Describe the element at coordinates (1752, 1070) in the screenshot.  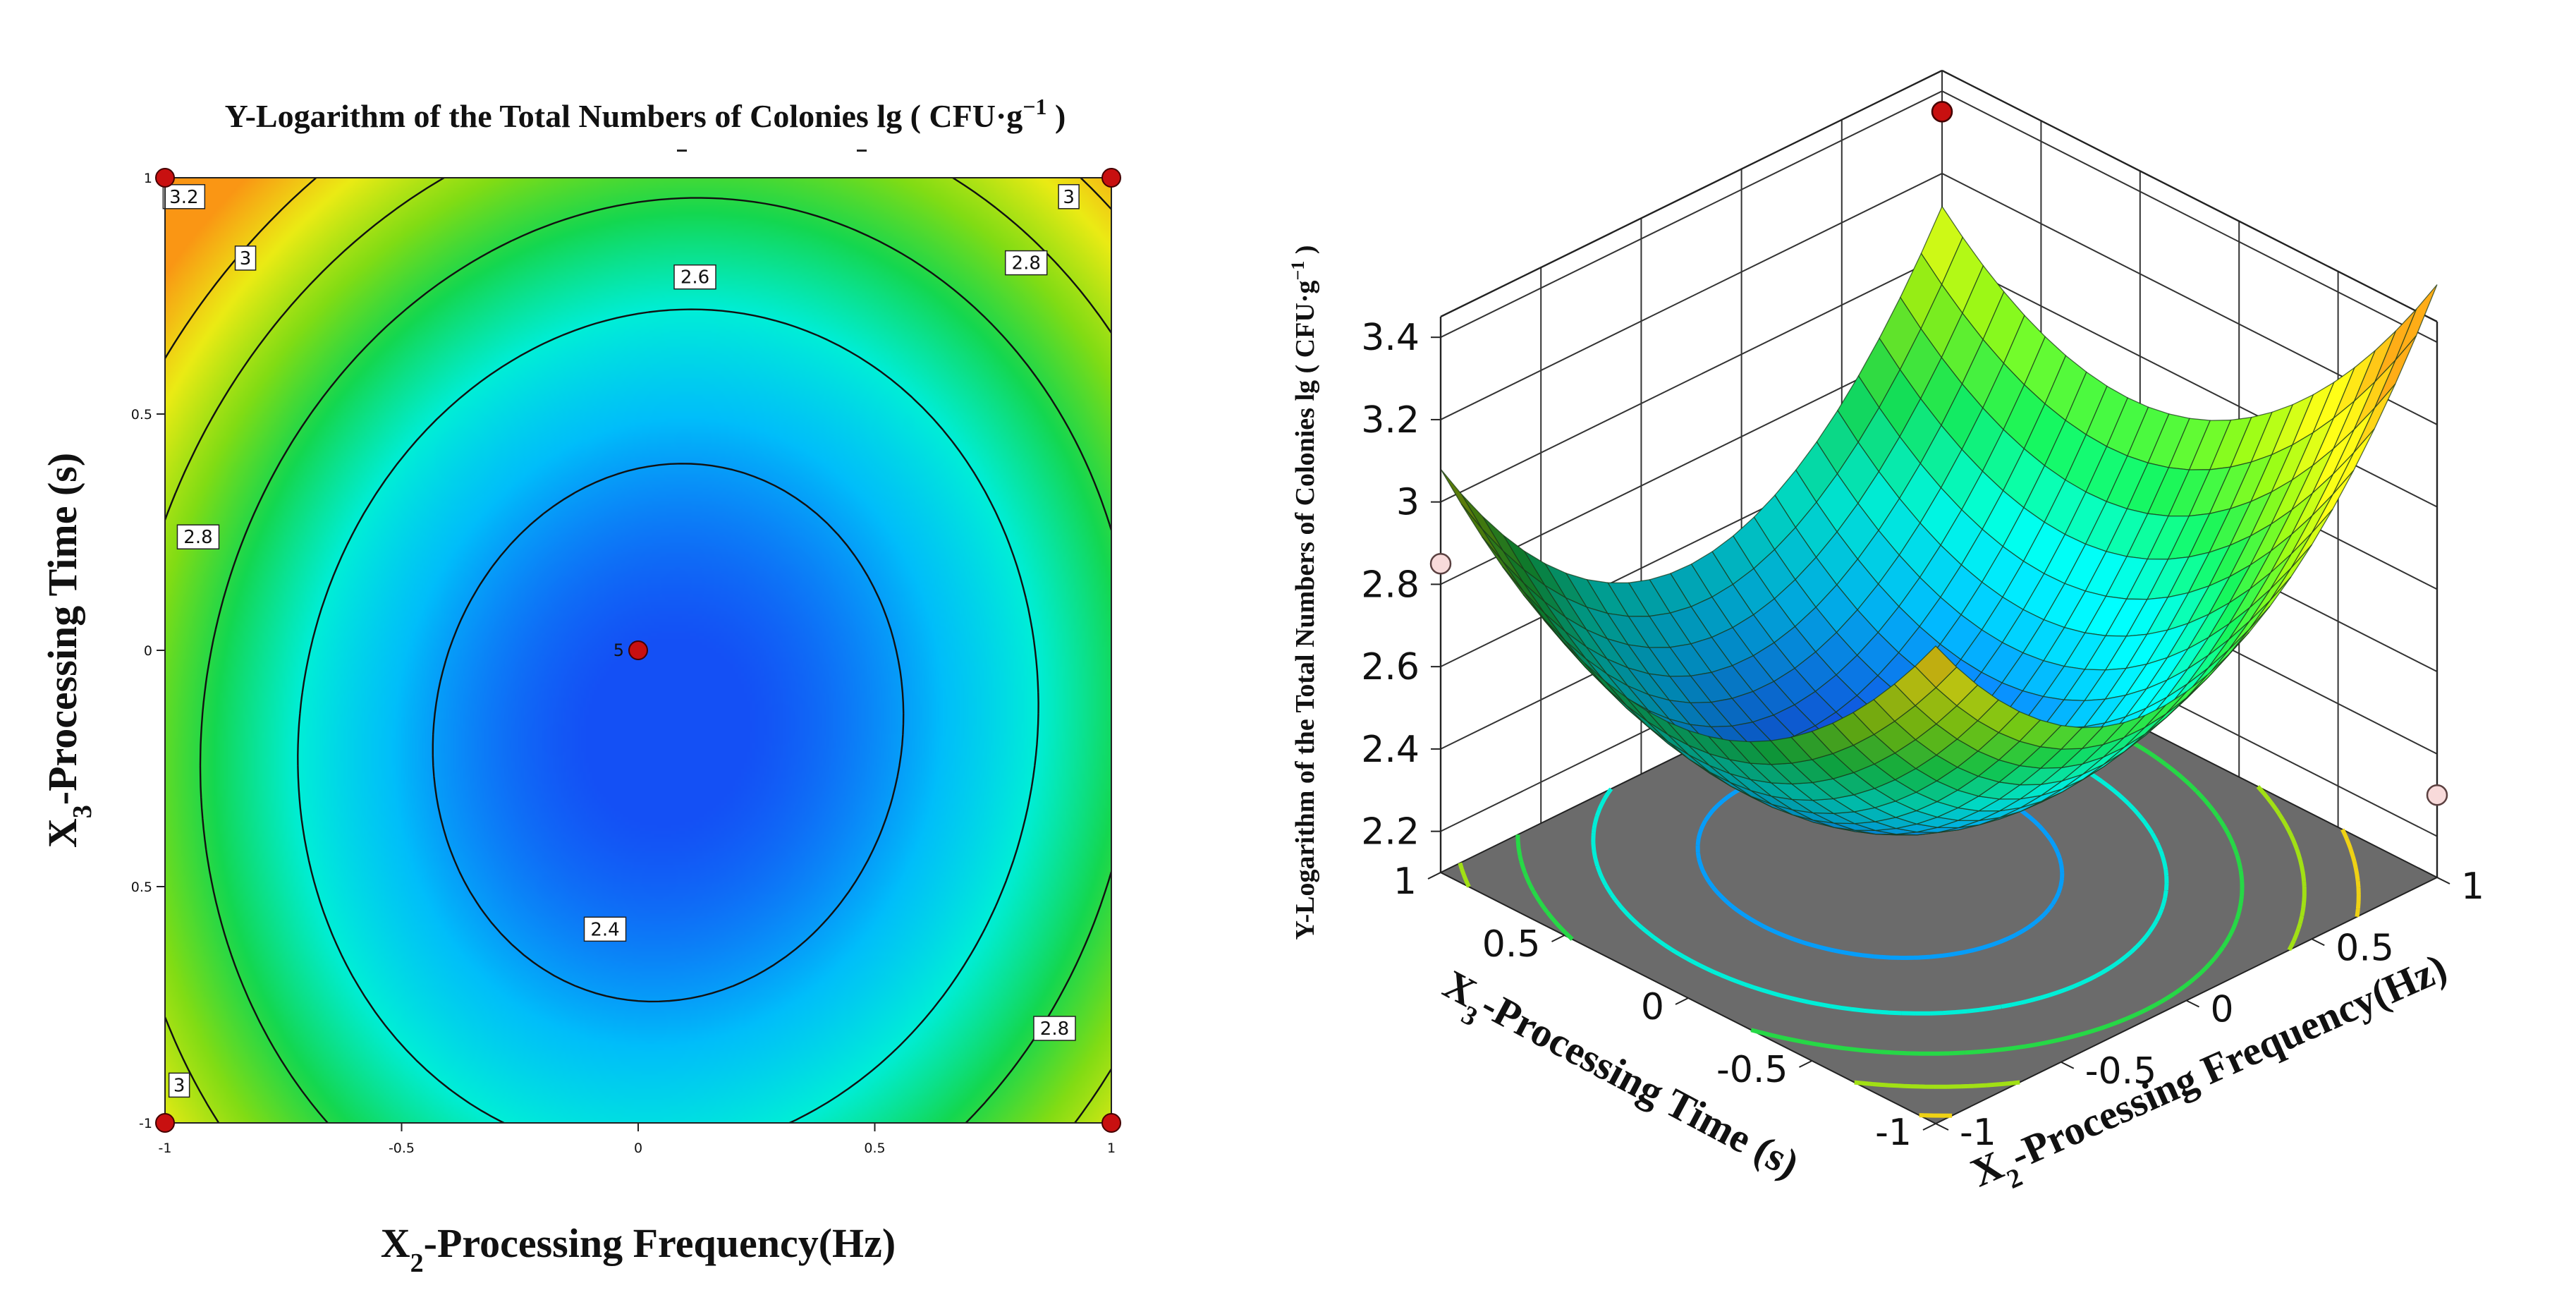
I see `surface-x3-tick-label: -0.5` at that location.